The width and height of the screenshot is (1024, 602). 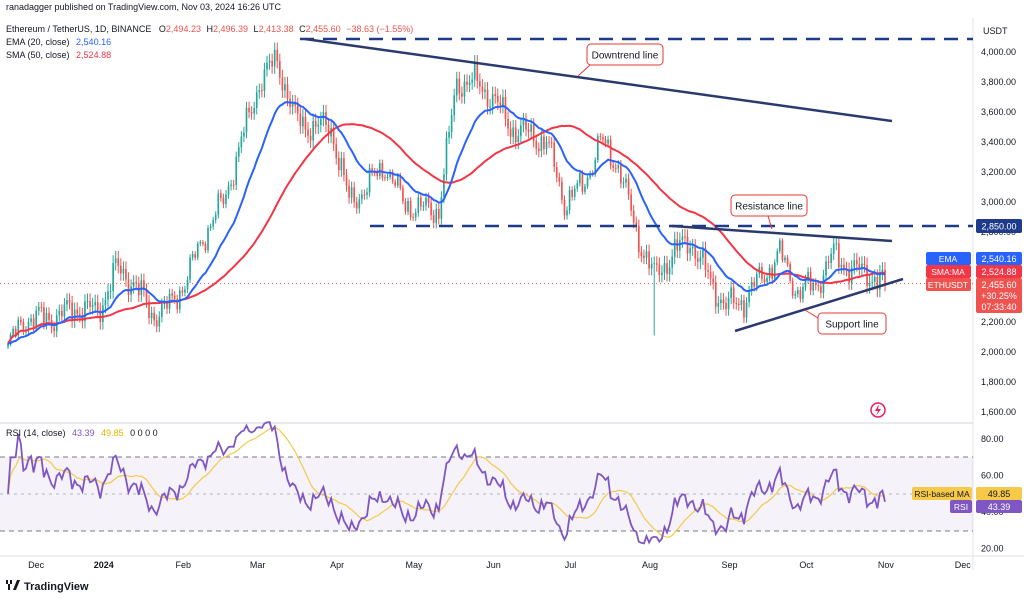 What do you see at coordinates (998, 172) in the screenshot?
I see `price-tick-label: 3,200.00` at bounding box center [998, 172].